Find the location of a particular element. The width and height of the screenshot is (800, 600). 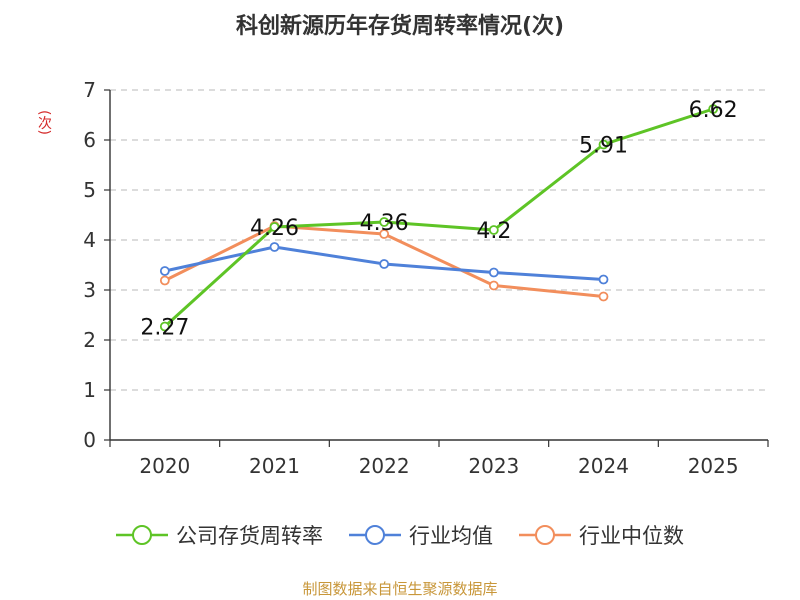

legend-swatch-company is located at coordinates (142, 535).